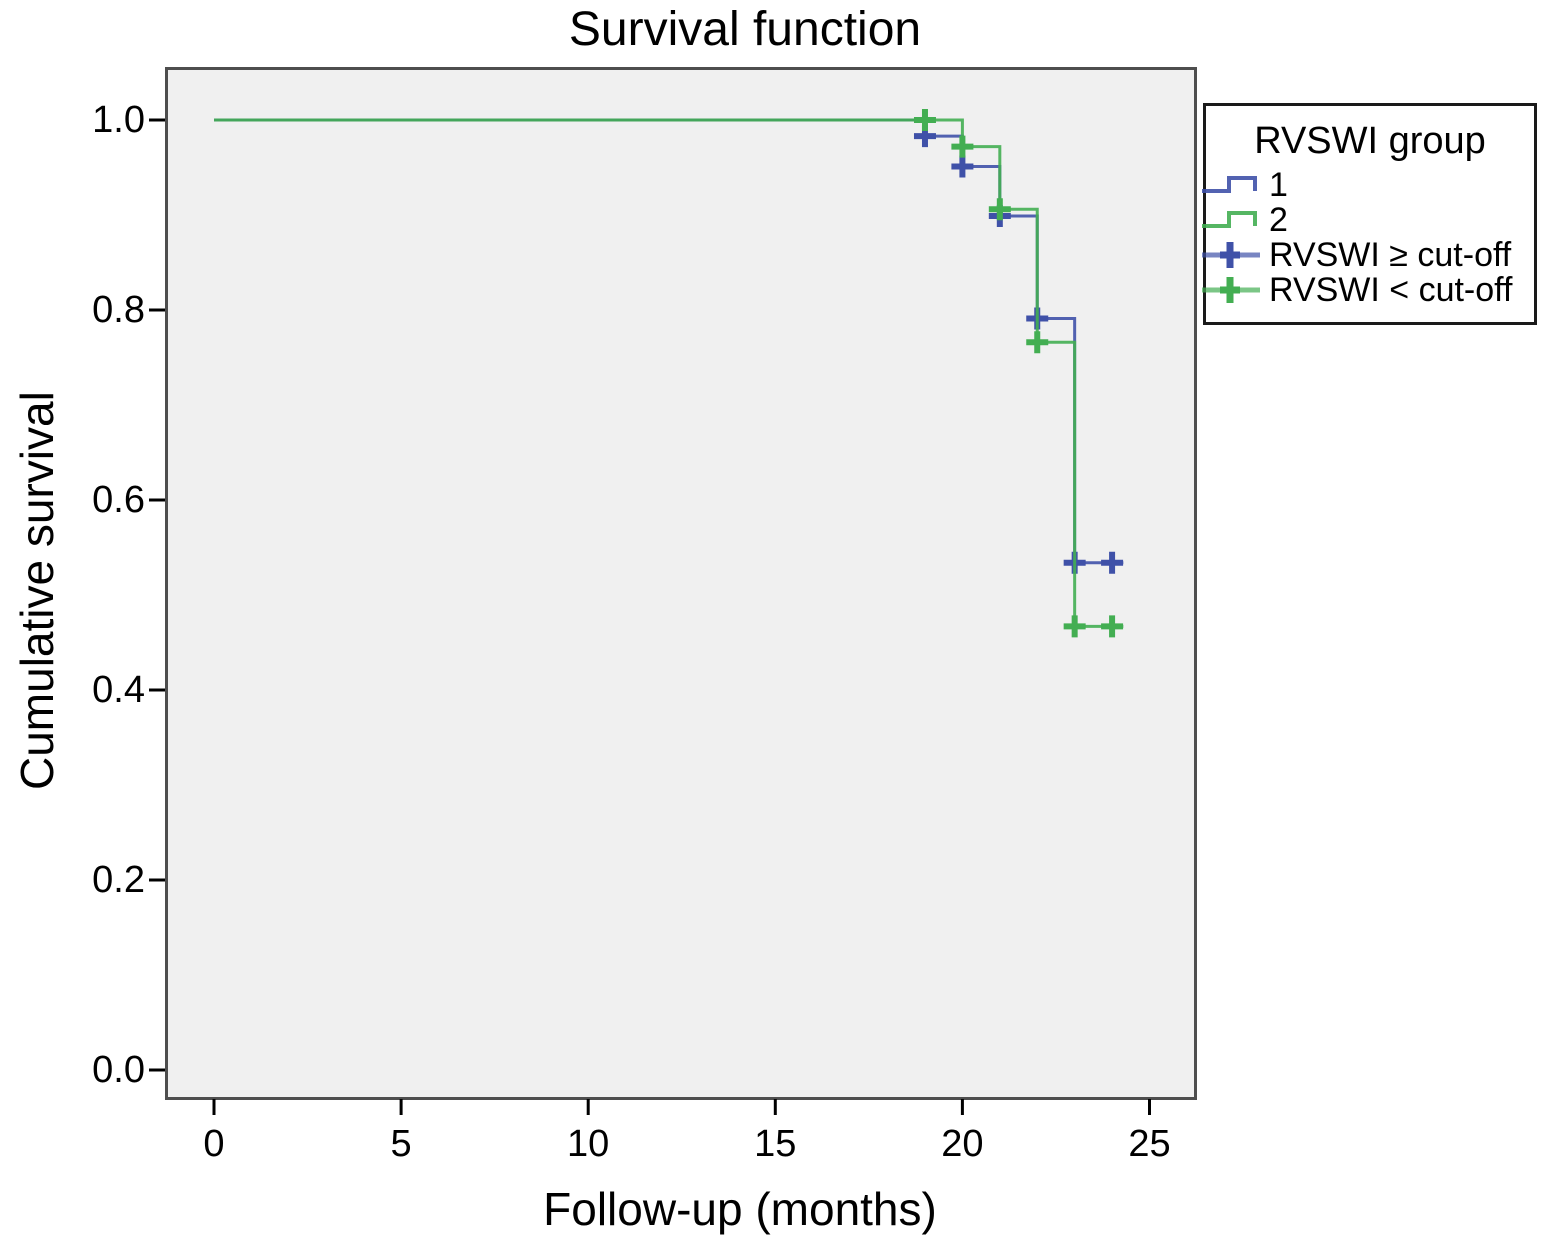 The height and width of the screenshot is (1242, 1546). Describe the element at coordinates (588, 1144) in the screenshot. I see `x-tick-label: 10` at that location.